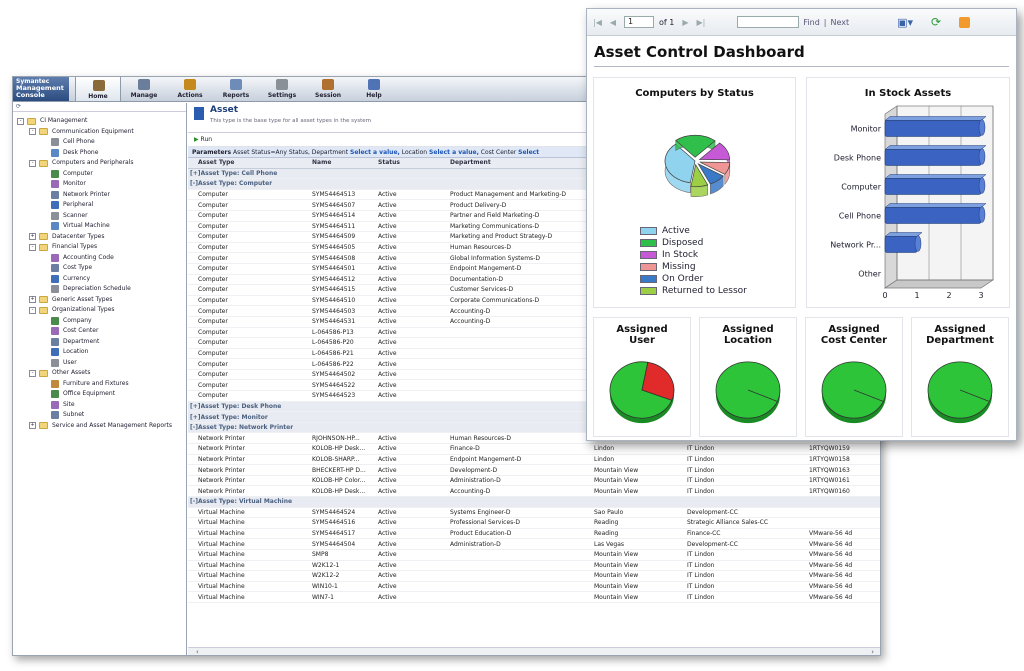 This screenshot has width=1024, height=671. Describe the element at coordinates (534, 174) in the screenshot. I see `group-row: [+] Asset Type: Cell Phone` at that location.